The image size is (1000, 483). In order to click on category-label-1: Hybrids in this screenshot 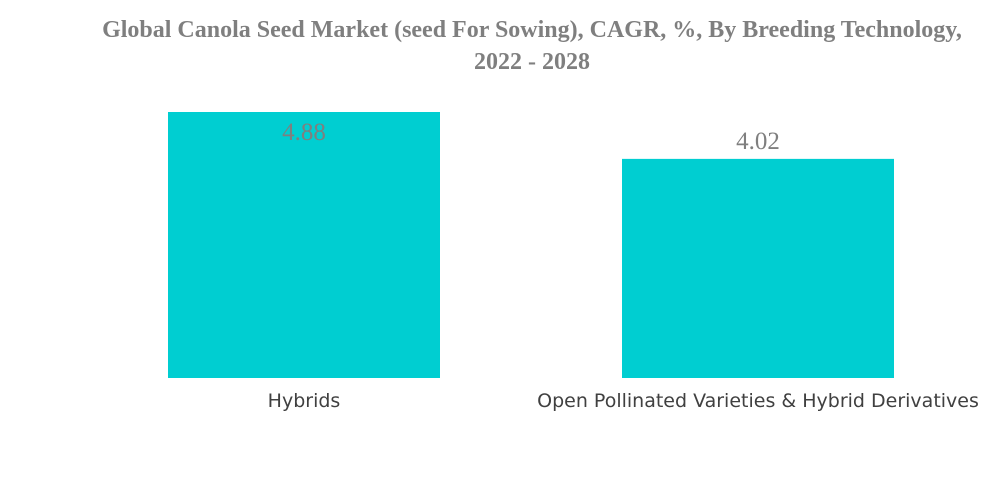, I will do `click(304, 401)`.